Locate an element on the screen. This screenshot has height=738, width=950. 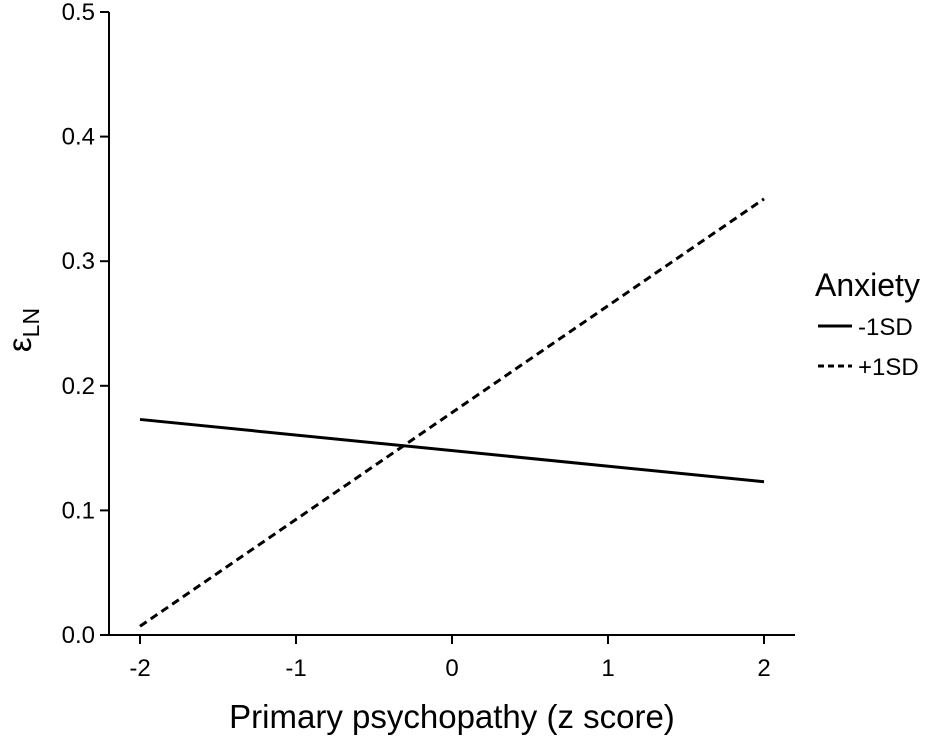
x-ticks: -2 -1 0 1 2 is located at coordinates (450, 658).